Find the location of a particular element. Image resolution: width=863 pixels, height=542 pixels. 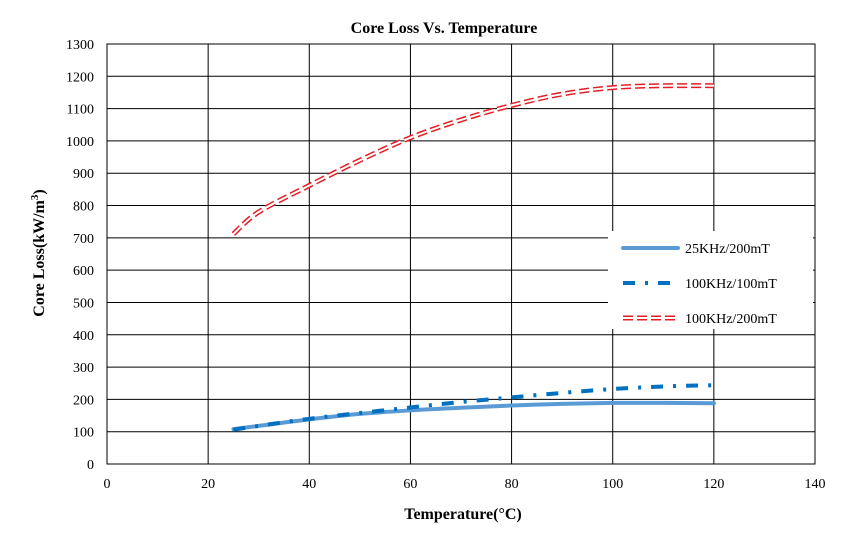

y-axis-title: Core Loss(kW/m3) is located at coordinates (38, 252).